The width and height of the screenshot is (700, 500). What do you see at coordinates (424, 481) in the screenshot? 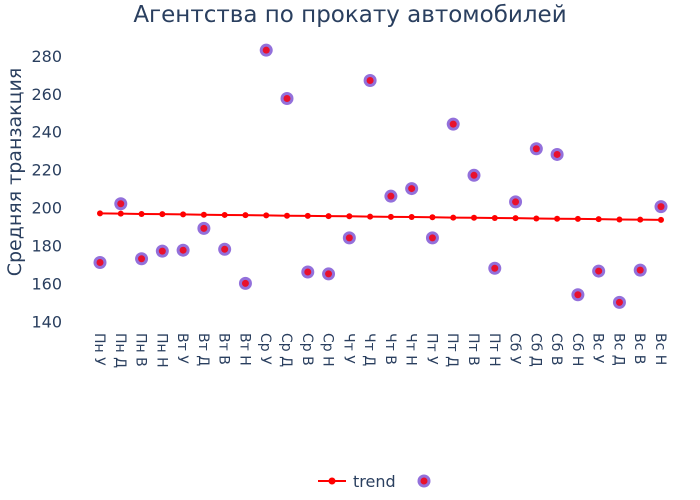
I see `legend-scatter-inner-icon` at bounding box center [424, 481].